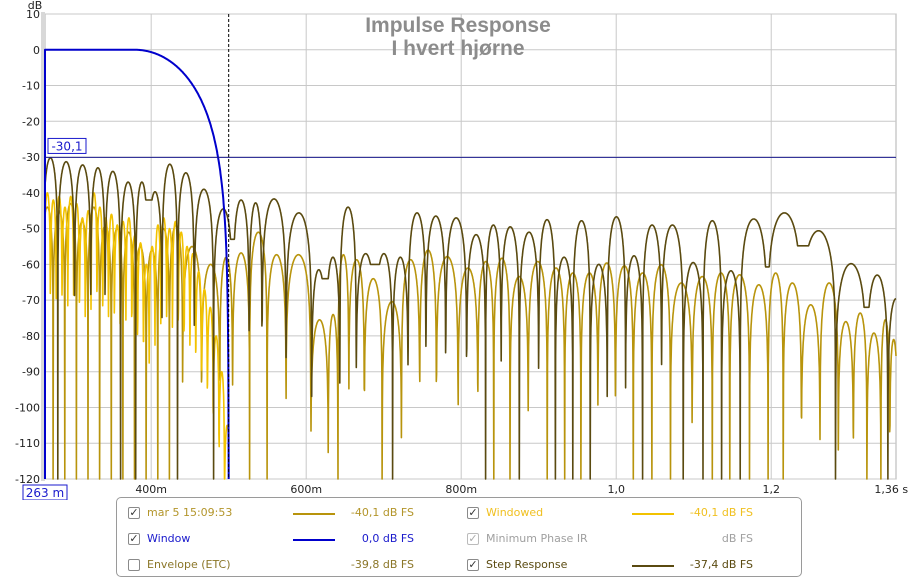  What do you see at coordinates (616, 489) in the screenshot?
I see `x-tick-label: 1,0` at bounding box center [616, 489].